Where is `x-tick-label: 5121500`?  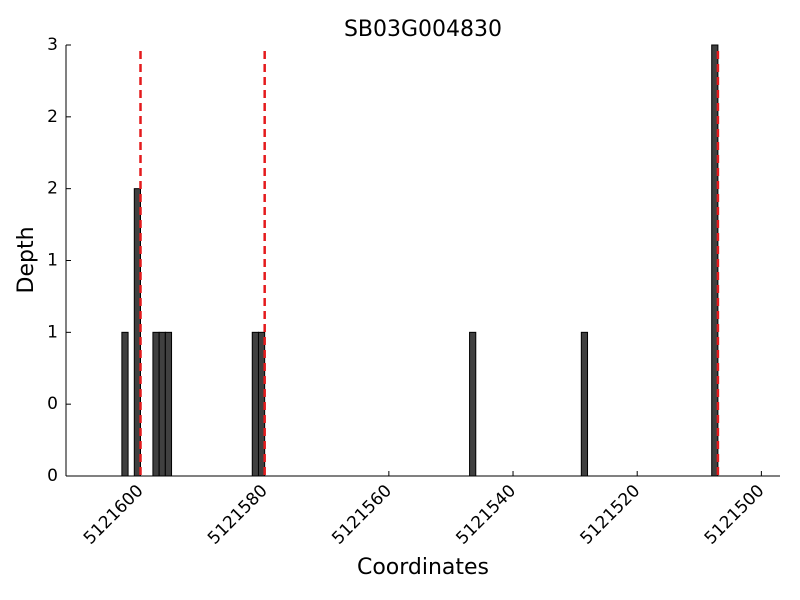
x-tick-label: 5121500 is located at coordinates (735, 515).